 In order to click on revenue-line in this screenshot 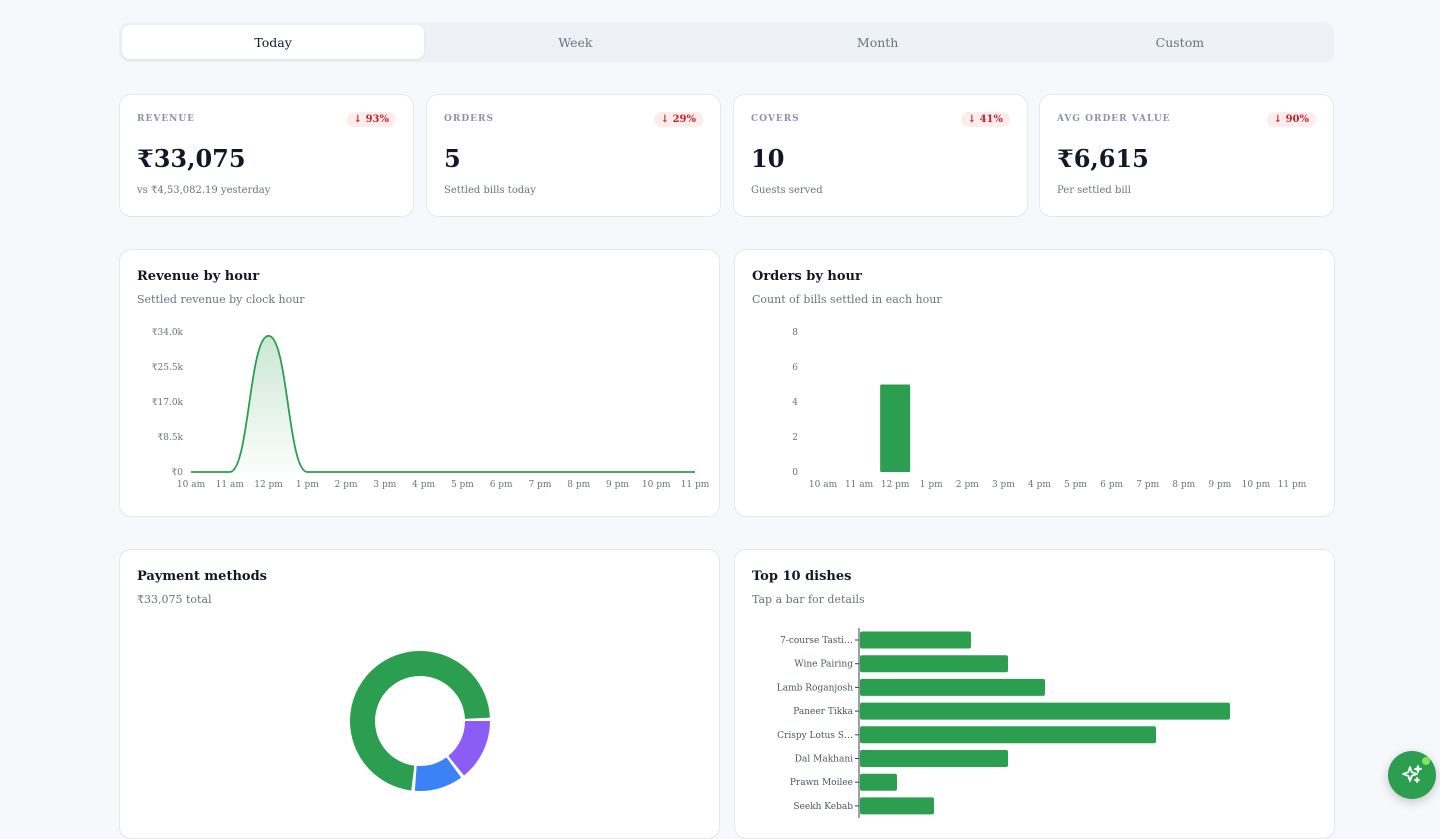, I will do `click(443, 403)`.